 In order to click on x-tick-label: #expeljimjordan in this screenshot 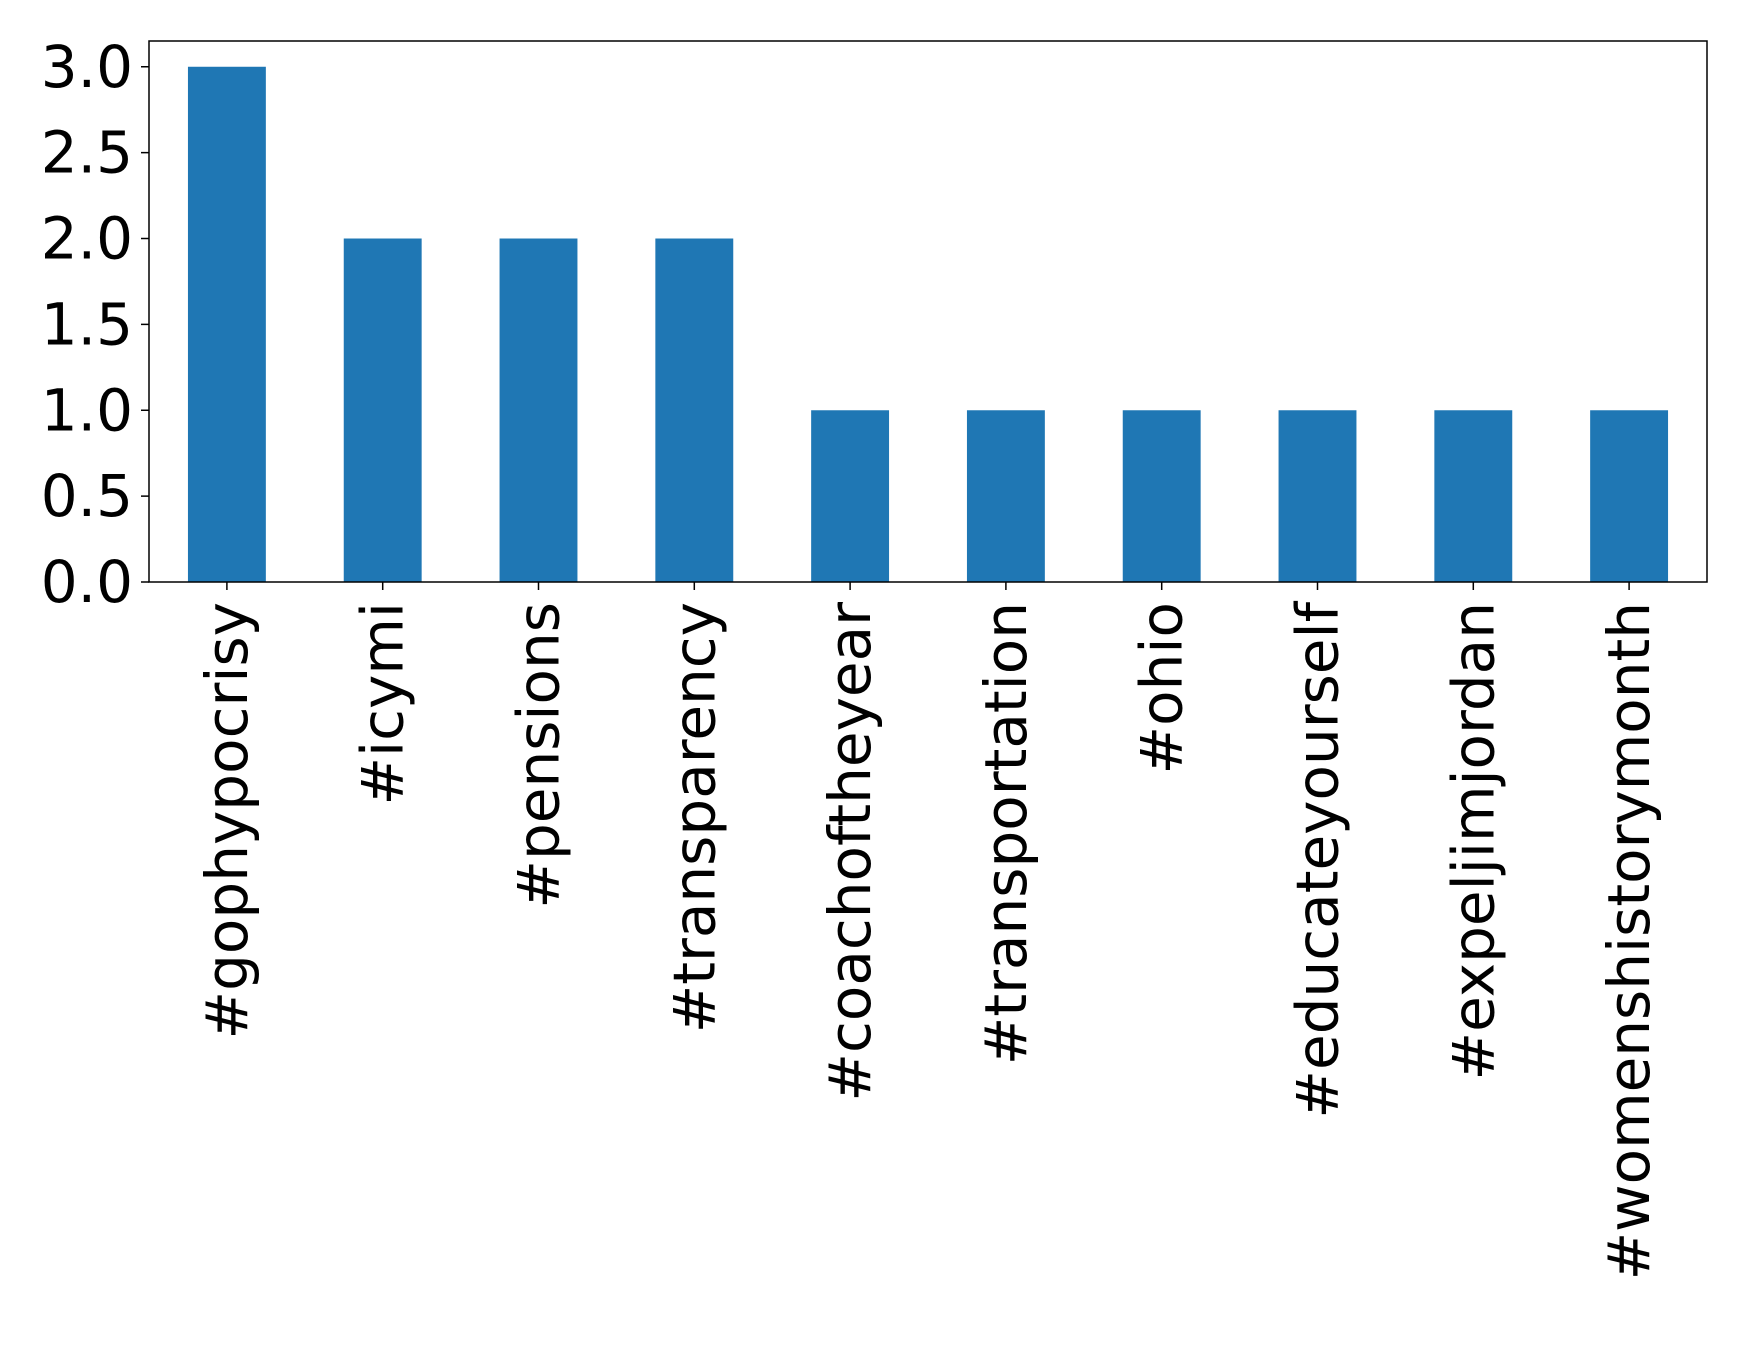, I will do `click(1473, 841)`.